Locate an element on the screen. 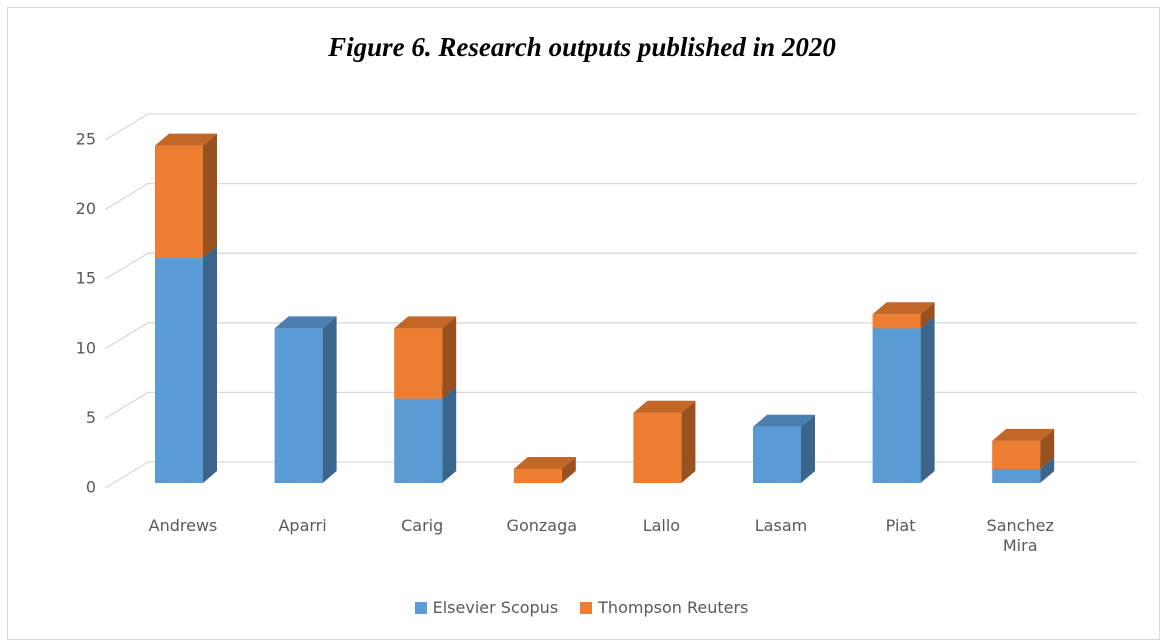 The height and width of the screenshot is (643, 1163). legend-label: Elsevier Scopus is located at coordinates (495, 607).